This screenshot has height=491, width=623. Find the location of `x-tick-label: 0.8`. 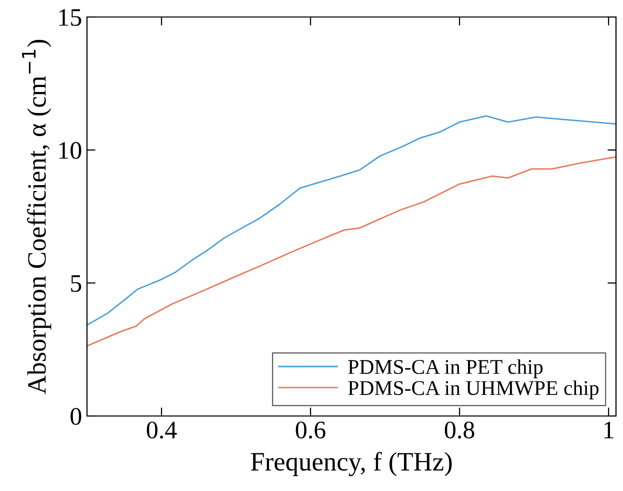

x-tick-label: 0.8 is located at coordinates (459, 430).